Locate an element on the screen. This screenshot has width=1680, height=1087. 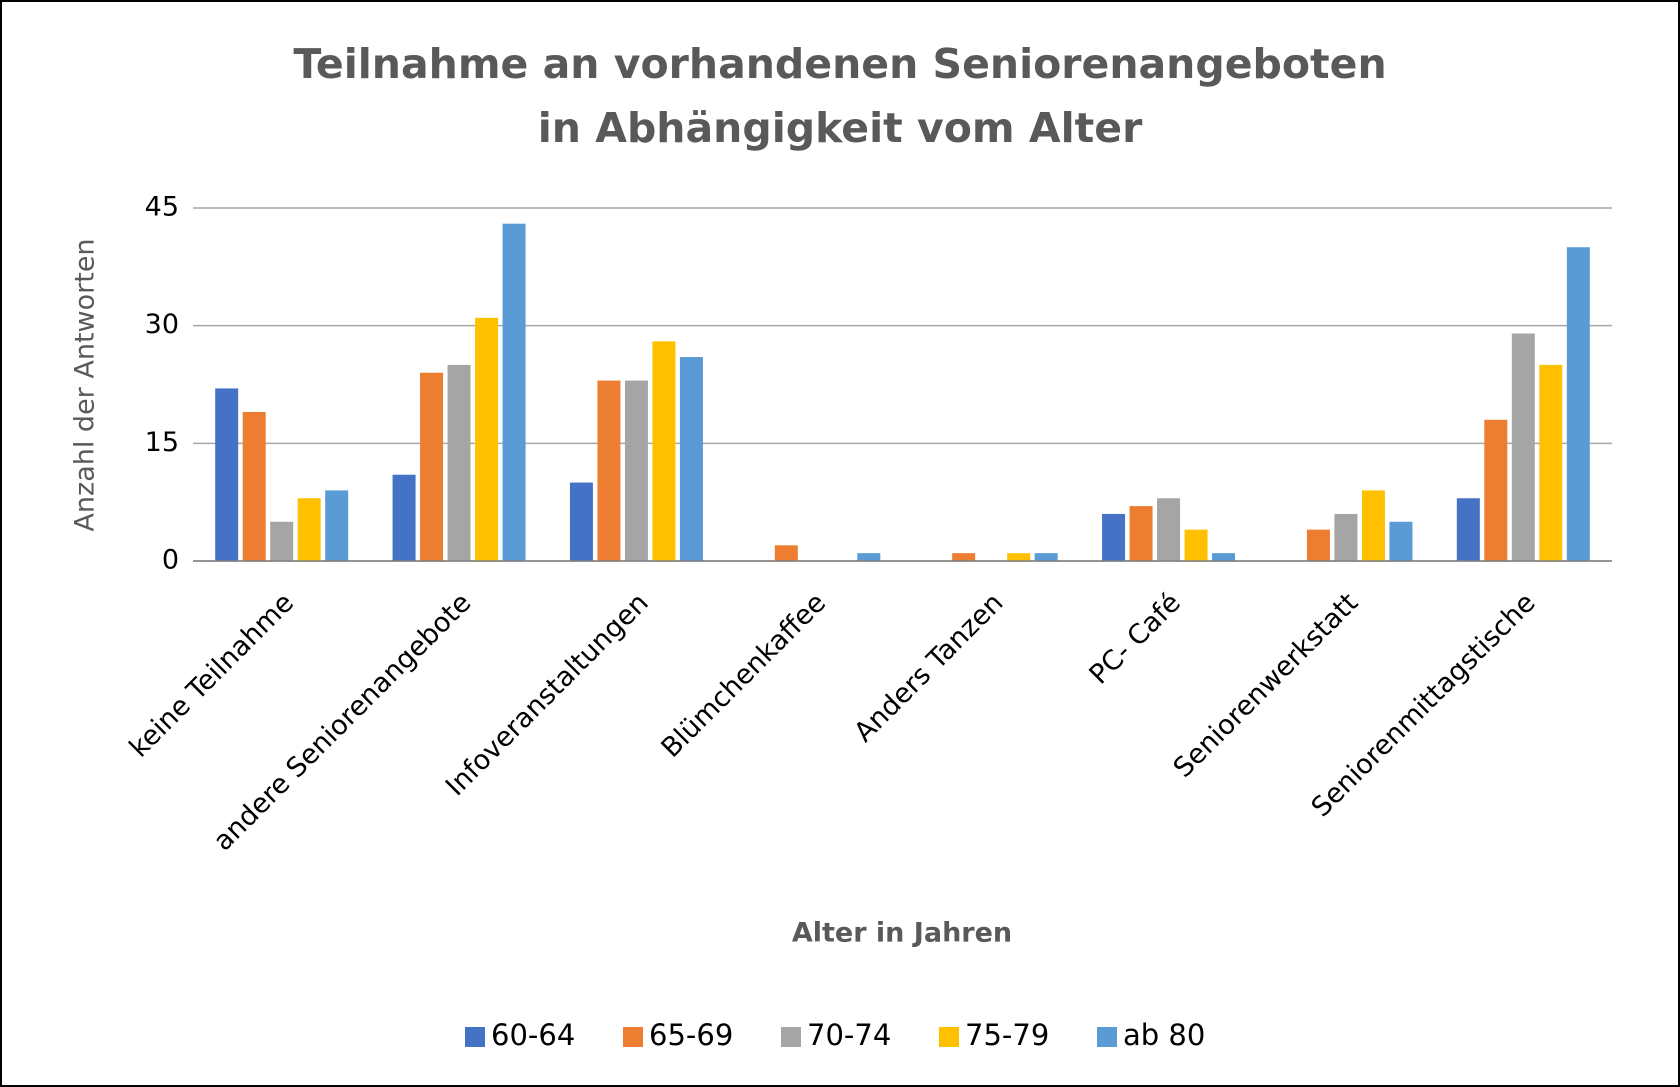
legend-label: 60-64 is located at coordinates (533, 1035).